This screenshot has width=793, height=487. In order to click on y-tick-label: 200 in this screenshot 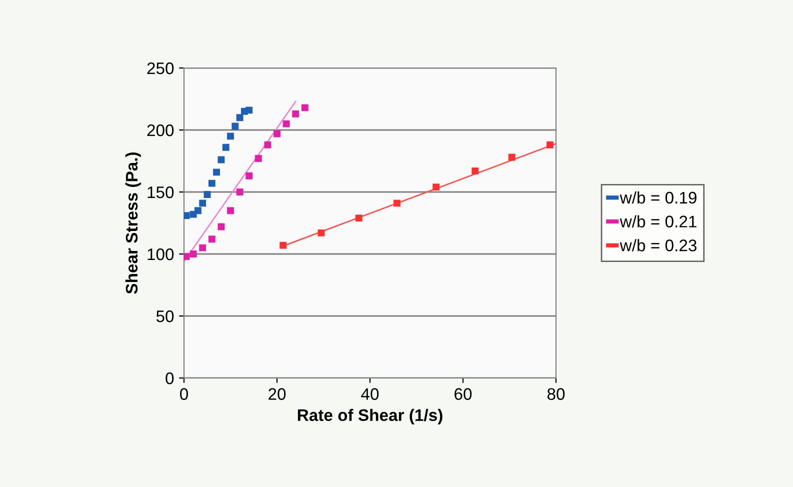, I will do `click(160, 130)`.